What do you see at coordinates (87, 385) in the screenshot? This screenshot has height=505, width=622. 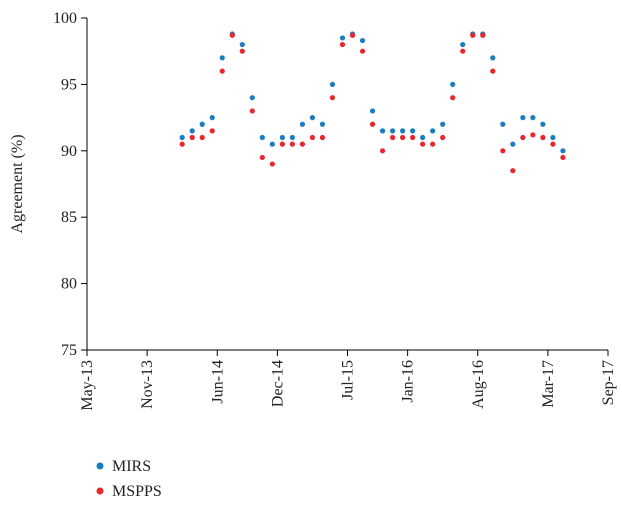 I see `x-tick-label: May-13` at bounding box center [87, 385].